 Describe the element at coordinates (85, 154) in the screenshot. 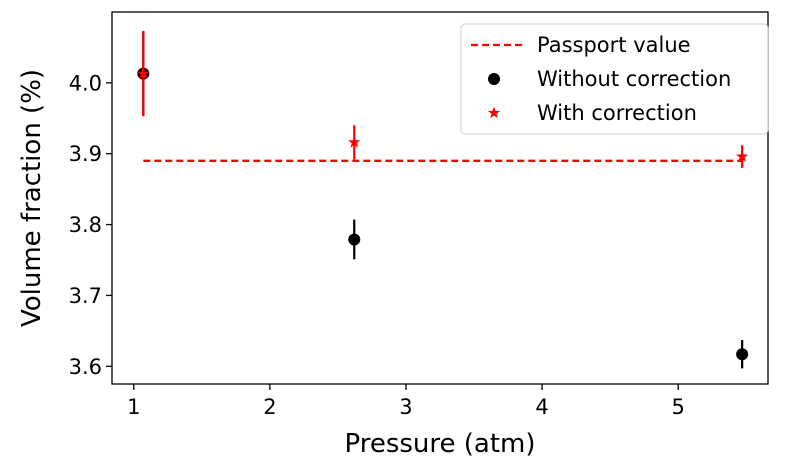

I see `y-tick-label: 3.9` at that location.